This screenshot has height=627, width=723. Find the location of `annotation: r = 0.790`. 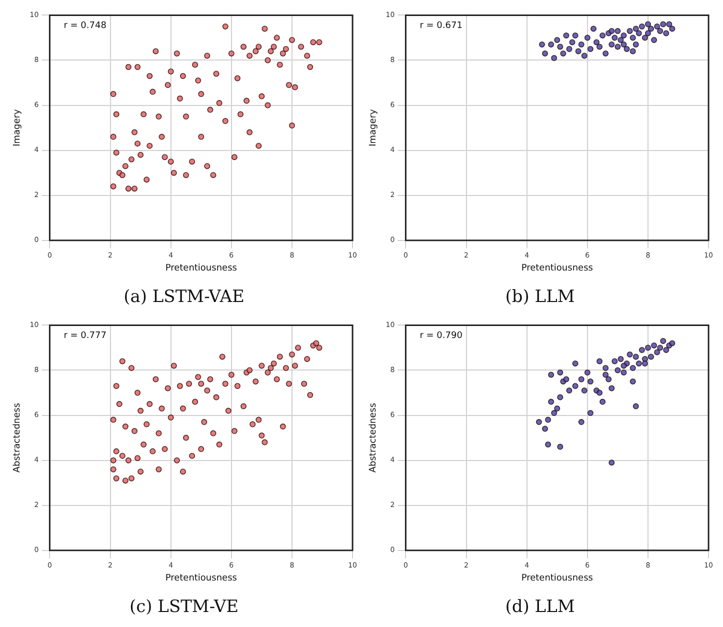

annotation: r = 0.790 is located at coordinates (441, 336).